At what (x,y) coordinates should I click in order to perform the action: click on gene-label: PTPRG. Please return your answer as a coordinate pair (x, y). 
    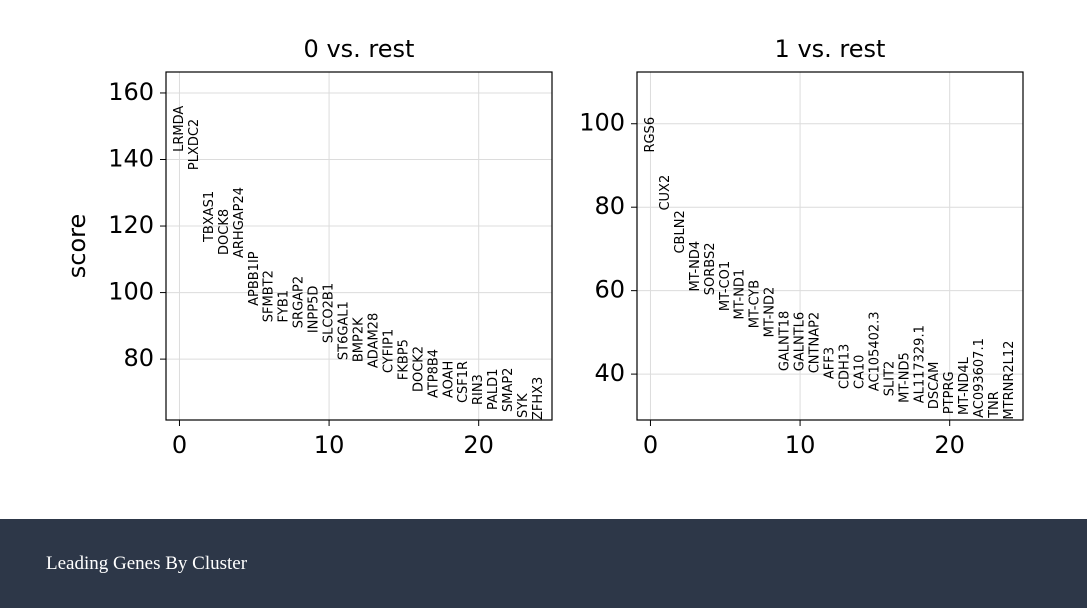
    Looking at the image, I should click on (949, 392).